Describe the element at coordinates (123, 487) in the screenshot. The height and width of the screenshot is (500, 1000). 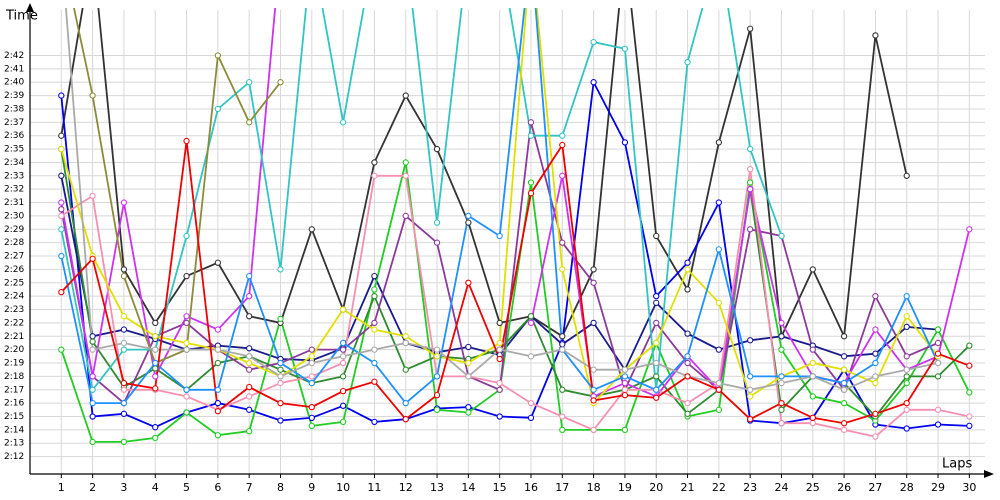
I see `x-tick-label: 3` at that location.